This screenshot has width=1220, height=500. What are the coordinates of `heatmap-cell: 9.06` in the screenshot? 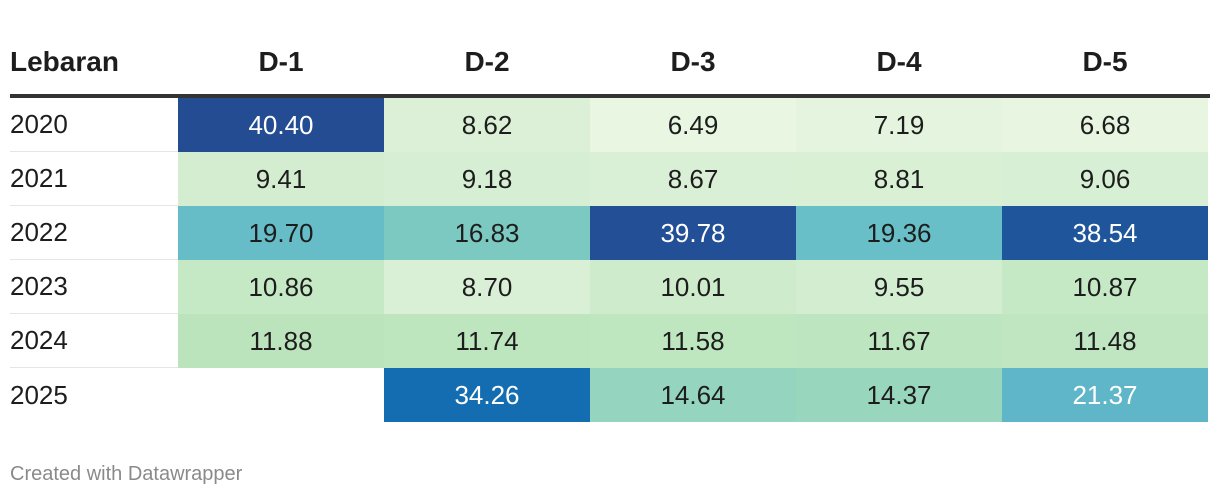 It's located at (1105, 179).